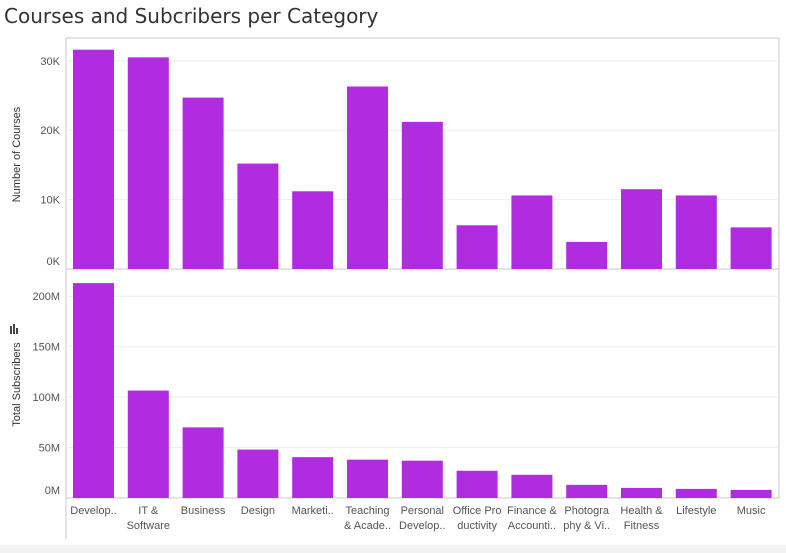 Image resolution: width=786 pixels, height=553 pixels. Describe the element at coordinates (477, 511) in the screenshot. I see `x-tick-label: Office Pro` at that location.